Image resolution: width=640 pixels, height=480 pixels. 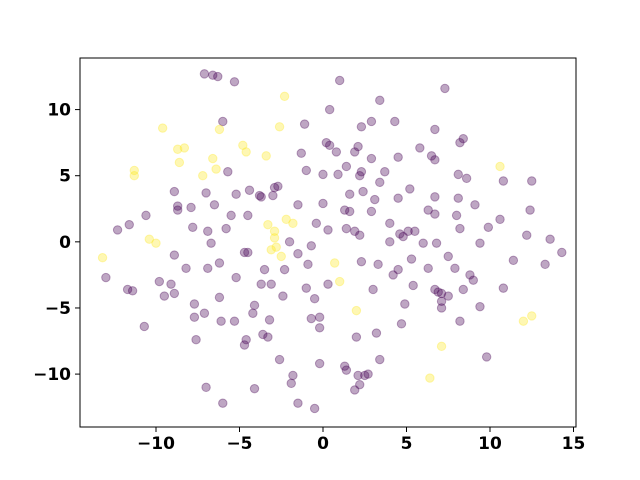 I want to click on x-tick-label: 15, so click(x=574, y=444).